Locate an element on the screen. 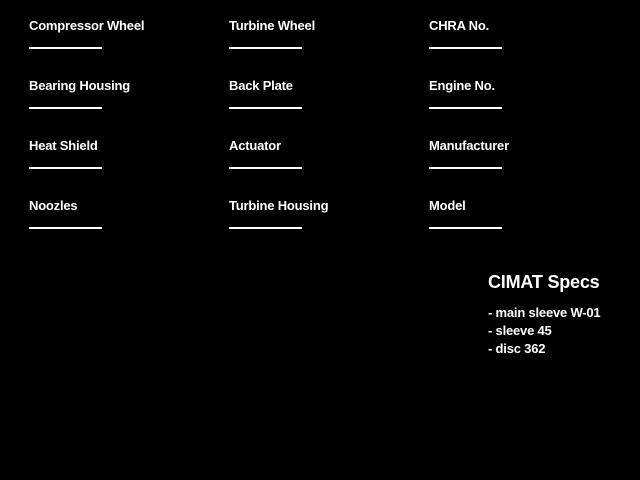  field-label: Model is located at coordinates (447, 205).